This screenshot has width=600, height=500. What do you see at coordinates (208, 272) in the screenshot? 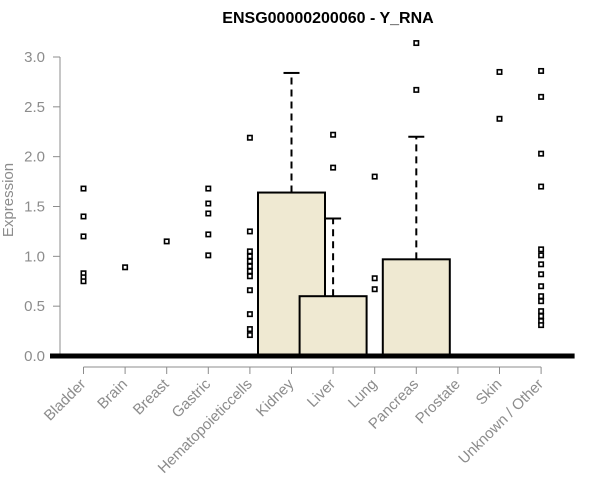
I see `box-gastric` at bounding box center [208, 272].